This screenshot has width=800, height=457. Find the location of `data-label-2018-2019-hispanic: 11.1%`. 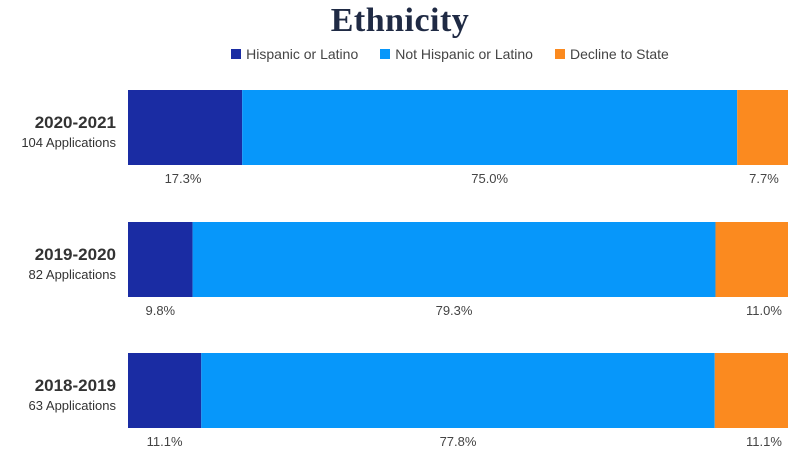

data-label-2018-2019-hispanic: 11.1% is located at coordinates (165, 441).